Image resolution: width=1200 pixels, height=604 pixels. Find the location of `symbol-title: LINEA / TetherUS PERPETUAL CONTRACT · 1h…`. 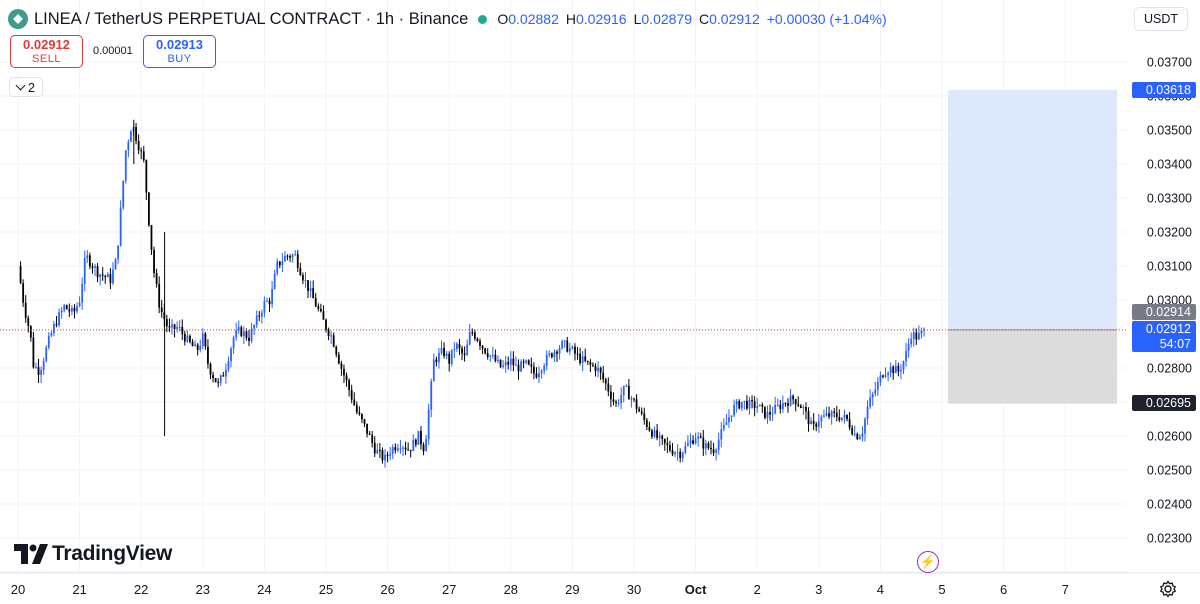

symbol-title: LINEA / TetherUS PERPETUAL CONTRACT · 1h… is located at coordinates (251, 18).